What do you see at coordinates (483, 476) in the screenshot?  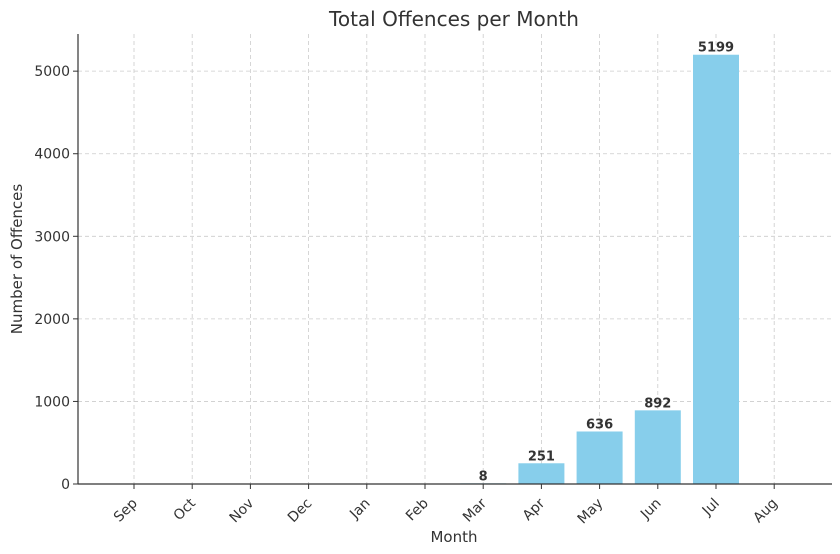 I see `bar-value-label: 8` at bounding box center [483, 476].